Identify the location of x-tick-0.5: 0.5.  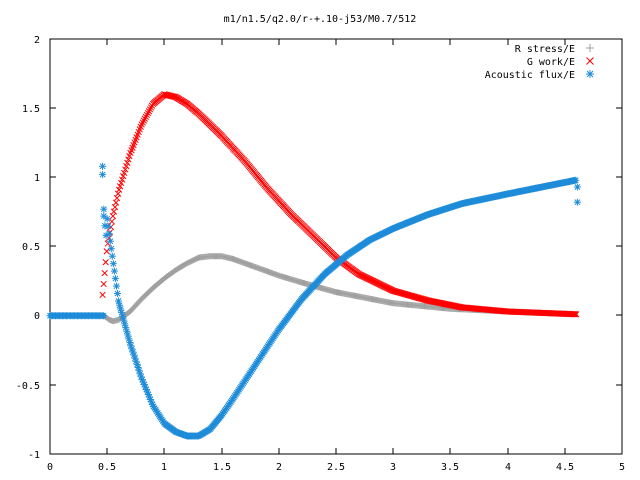
(107, 256).